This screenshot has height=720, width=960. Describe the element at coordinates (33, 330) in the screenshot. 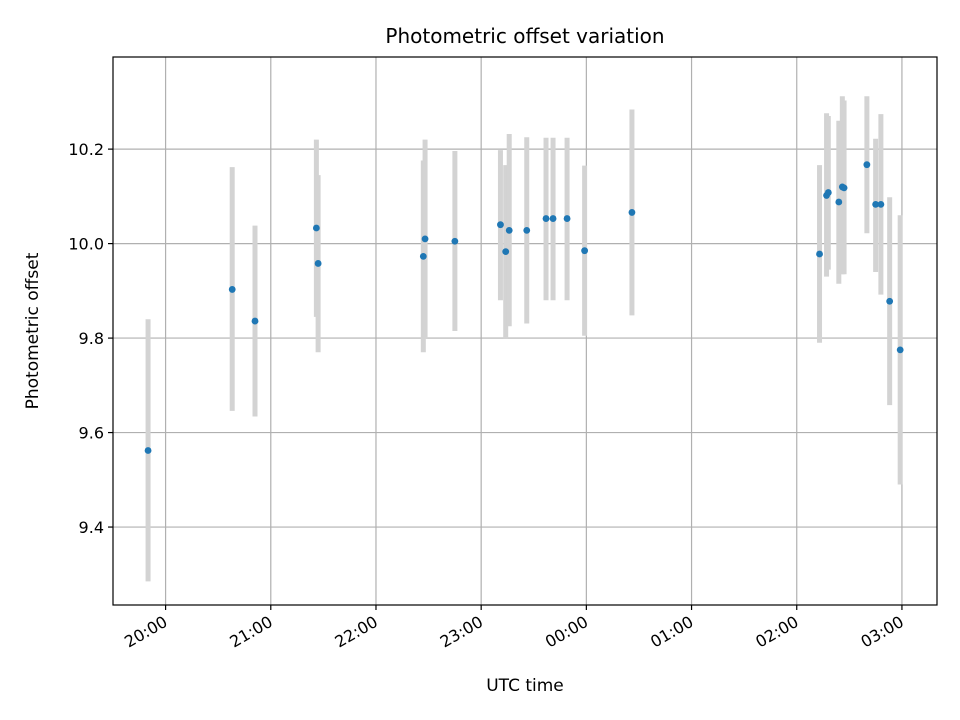

I see `y-axis-label: Photometric offset` at that location.